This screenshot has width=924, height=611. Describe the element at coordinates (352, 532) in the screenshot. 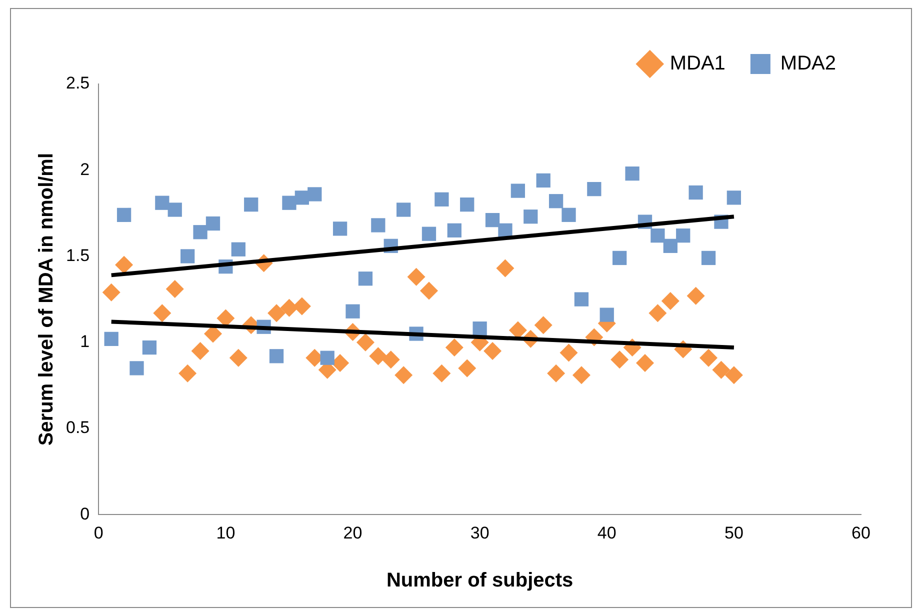

I see `x-tick-label: 20` at that location.